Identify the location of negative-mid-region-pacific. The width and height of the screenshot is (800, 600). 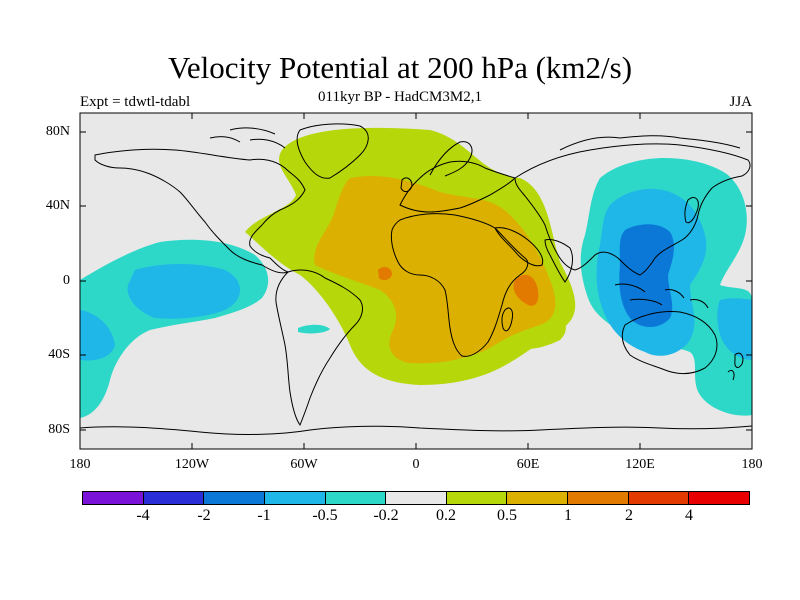
(183, 291).